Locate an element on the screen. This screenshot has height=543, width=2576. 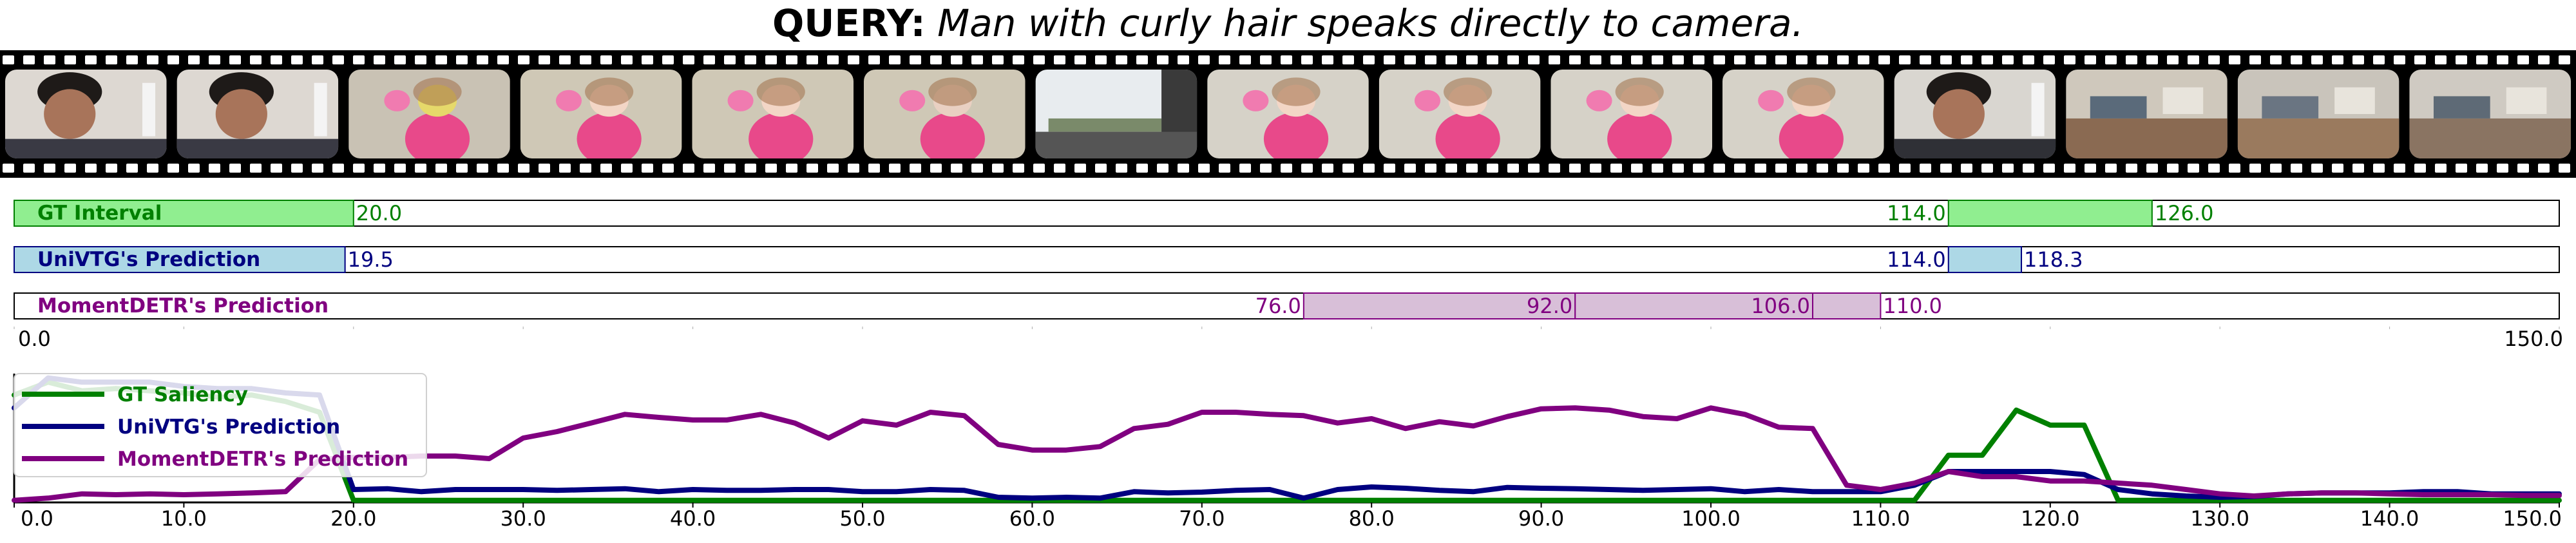
legend-box is located at coordinates (220, 425).